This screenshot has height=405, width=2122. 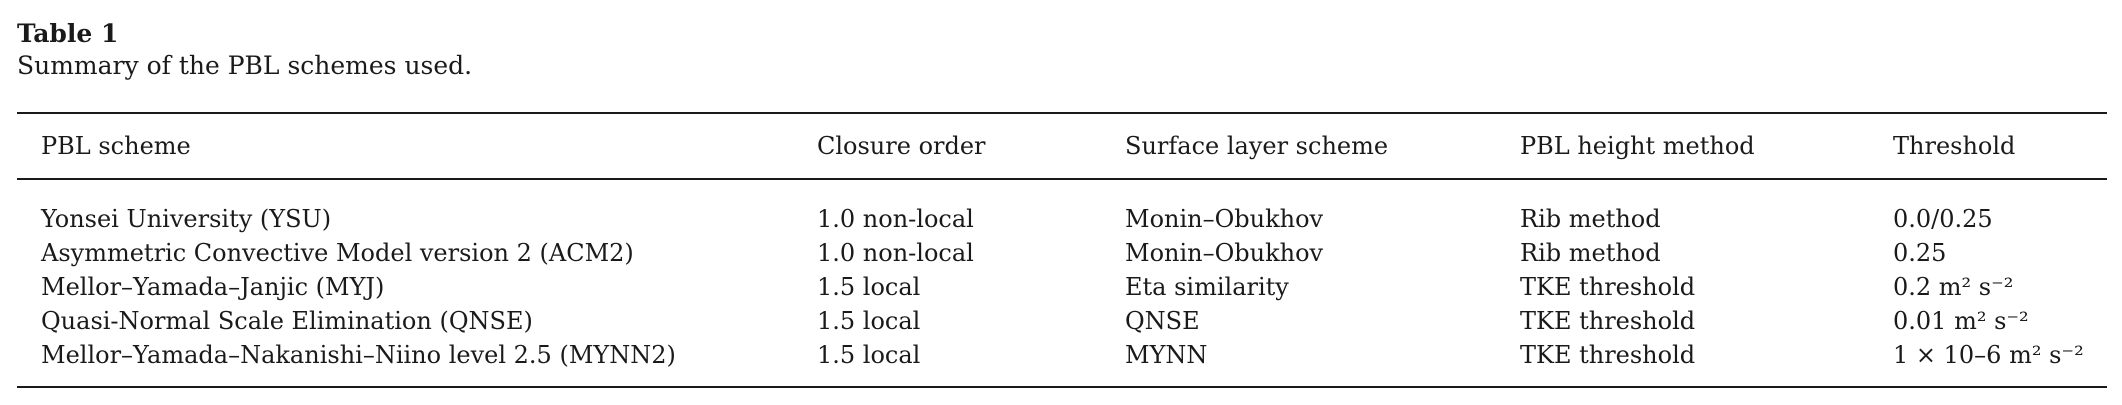 I want to click on cell-threshold: 1 × 10–6 m² s⁻², so click(x=1988, y=363).